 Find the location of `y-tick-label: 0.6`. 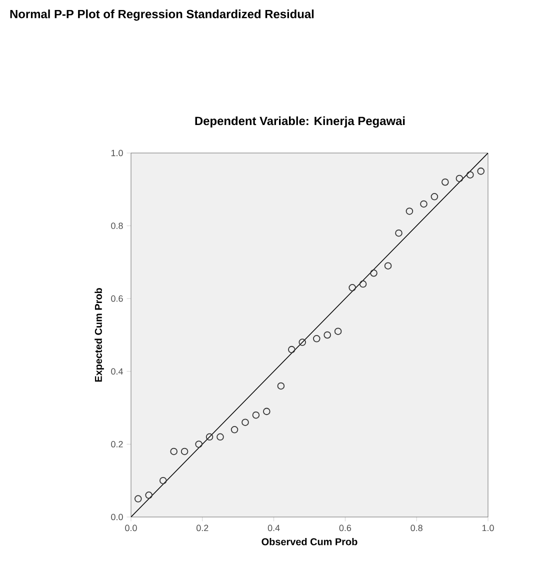

y-tick-label: 0.6 is located at coordinates (117, 298).